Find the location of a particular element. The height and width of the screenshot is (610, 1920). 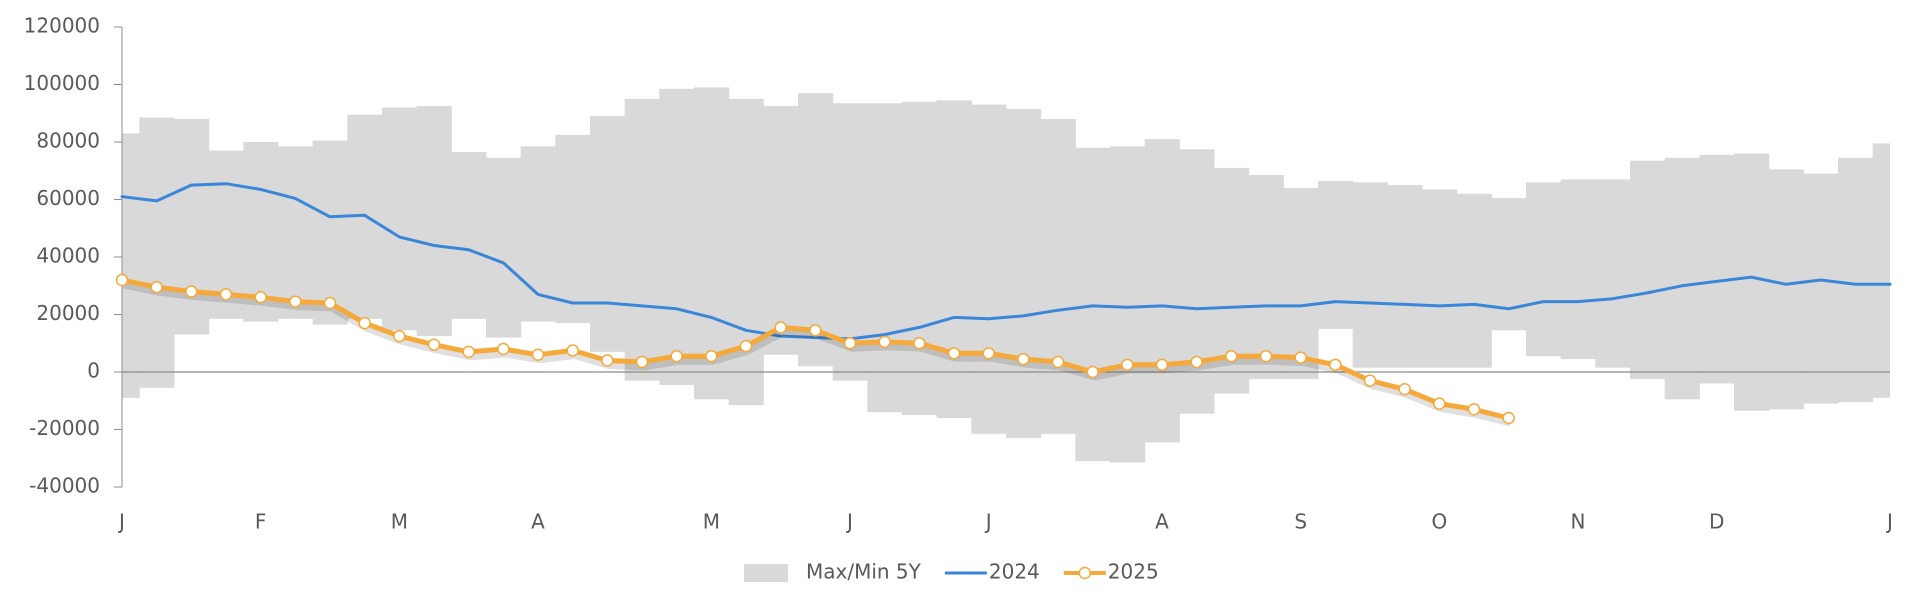

y-tick-label: -20000 is located at coordinates (64, 428).